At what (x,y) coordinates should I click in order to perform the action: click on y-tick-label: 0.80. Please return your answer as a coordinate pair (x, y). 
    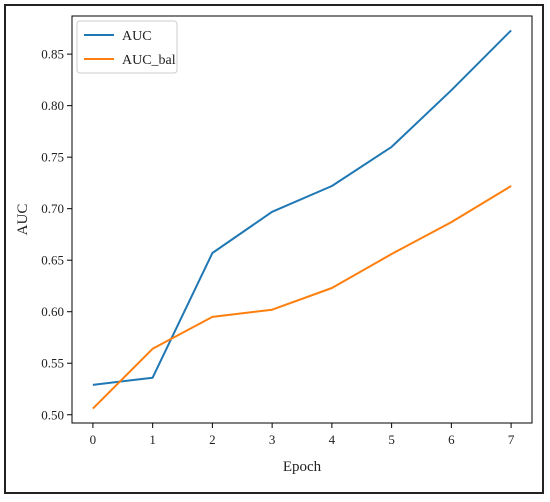
    Looking at the image, I should click on (52, 105).